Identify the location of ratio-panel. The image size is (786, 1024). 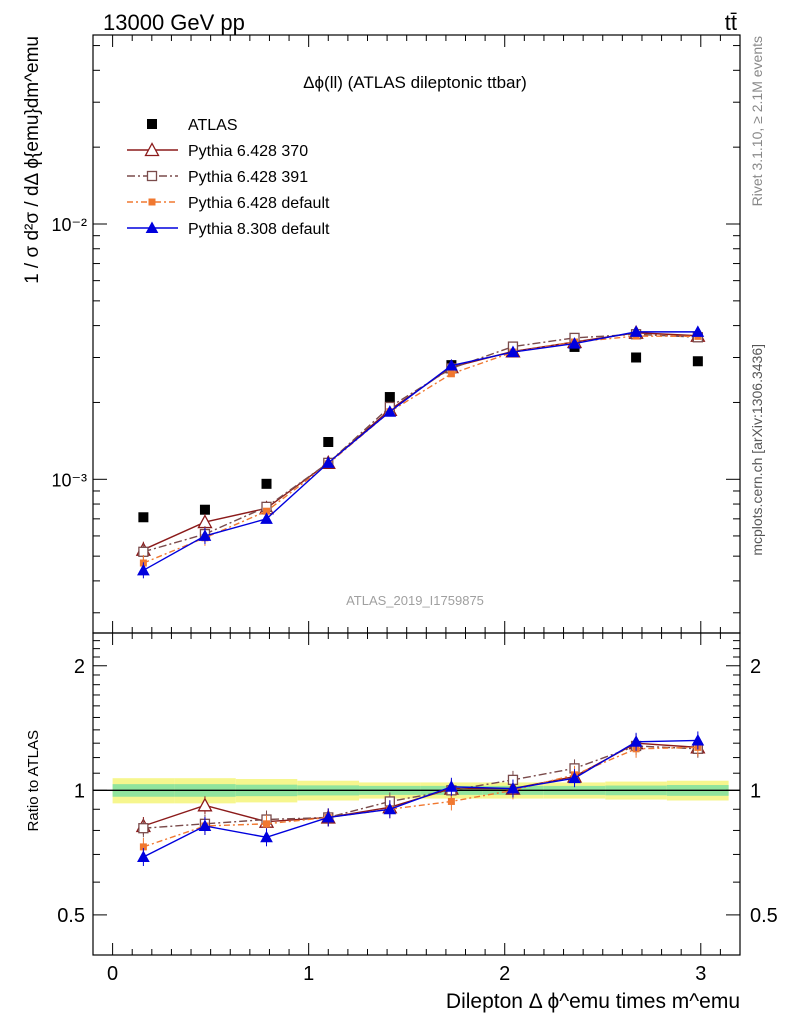
(416, 799).